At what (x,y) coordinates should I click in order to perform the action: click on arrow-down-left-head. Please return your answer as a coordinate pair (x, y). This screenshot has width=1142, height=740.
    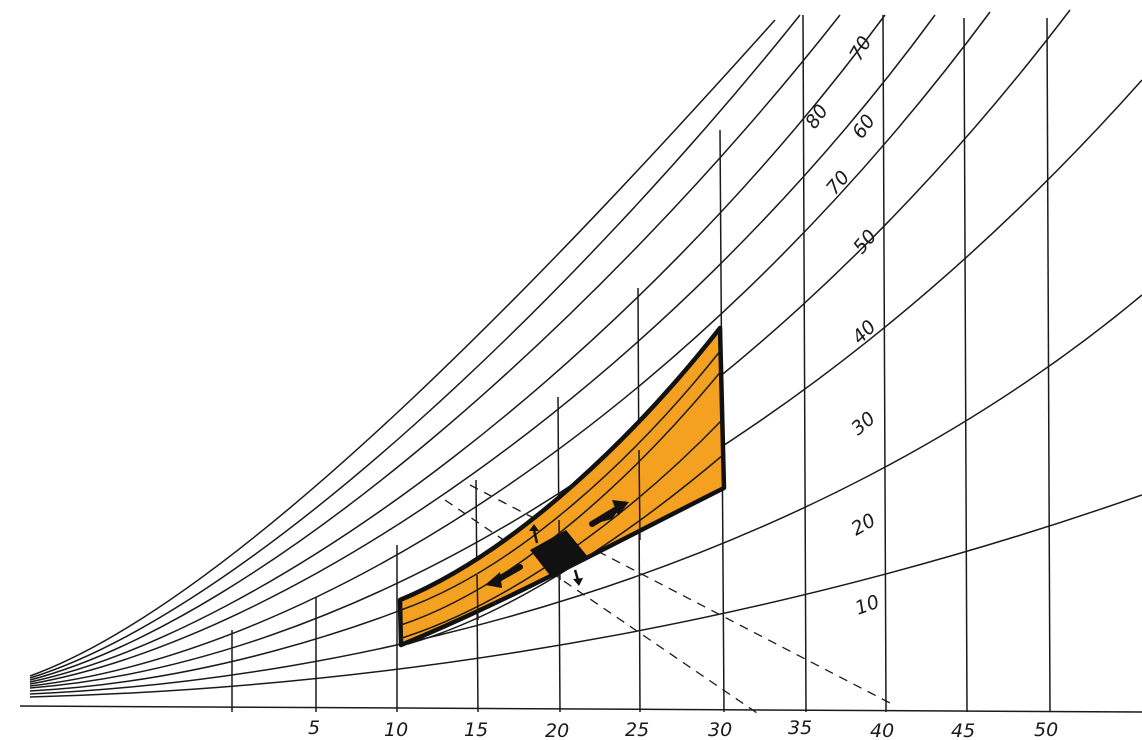
    Looking at the image, I should click on (493, 580).